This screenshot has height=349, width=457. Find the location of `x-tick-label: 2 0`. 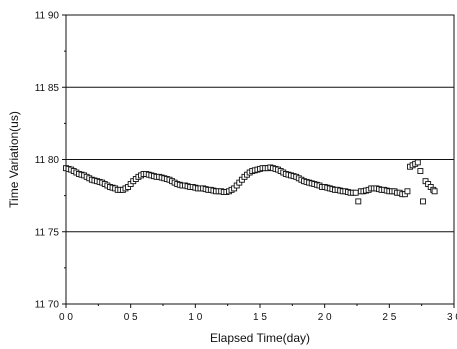

x-tick-label: 2 0 is located at coordinates (325, 317).